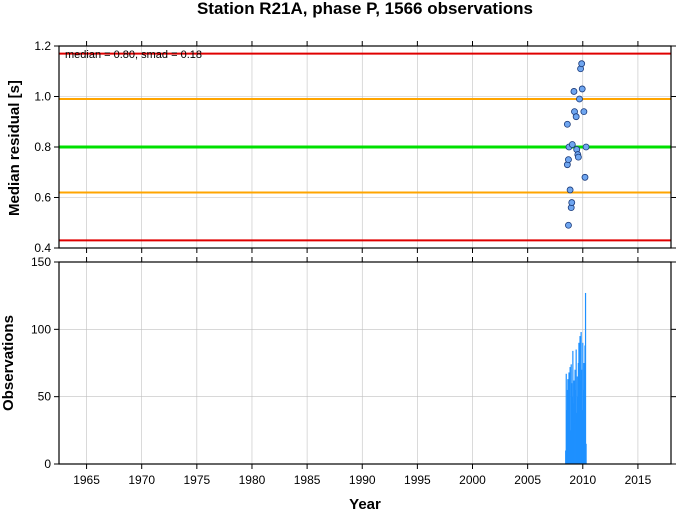 The height and width of the screenshot is (511, 677). What do you see at coordinates (365, 503) in the screenshot?
I see `x-axis-label: Year` at bounding box center [365, 503].